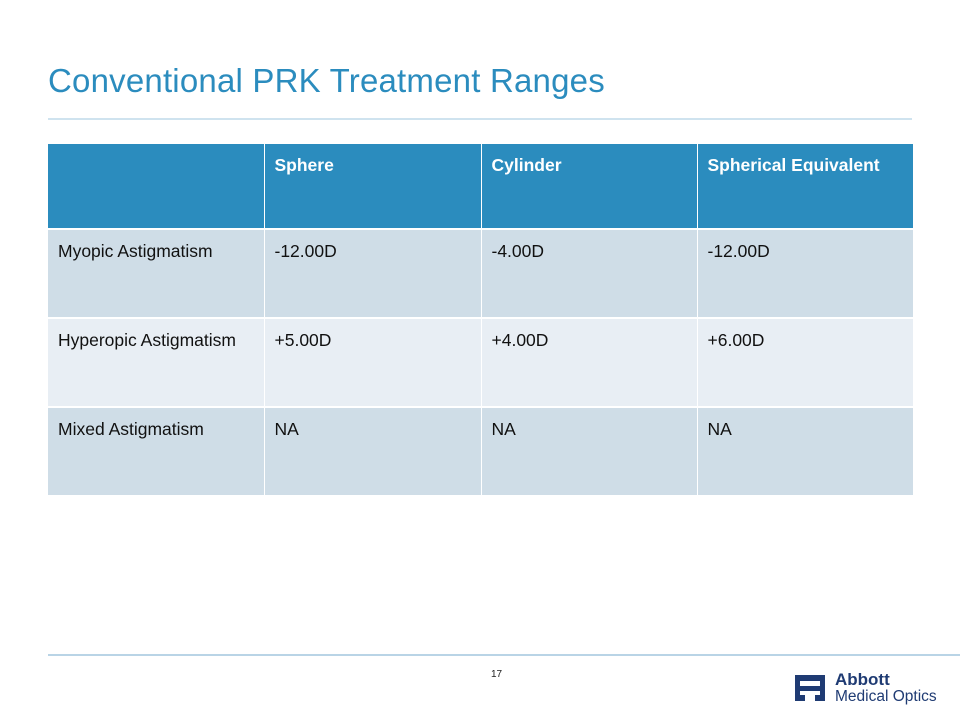  Describe the element at coordinates (156, 450) in the screenshot. I see `row-label: Mixed Astigmatism` at that location.